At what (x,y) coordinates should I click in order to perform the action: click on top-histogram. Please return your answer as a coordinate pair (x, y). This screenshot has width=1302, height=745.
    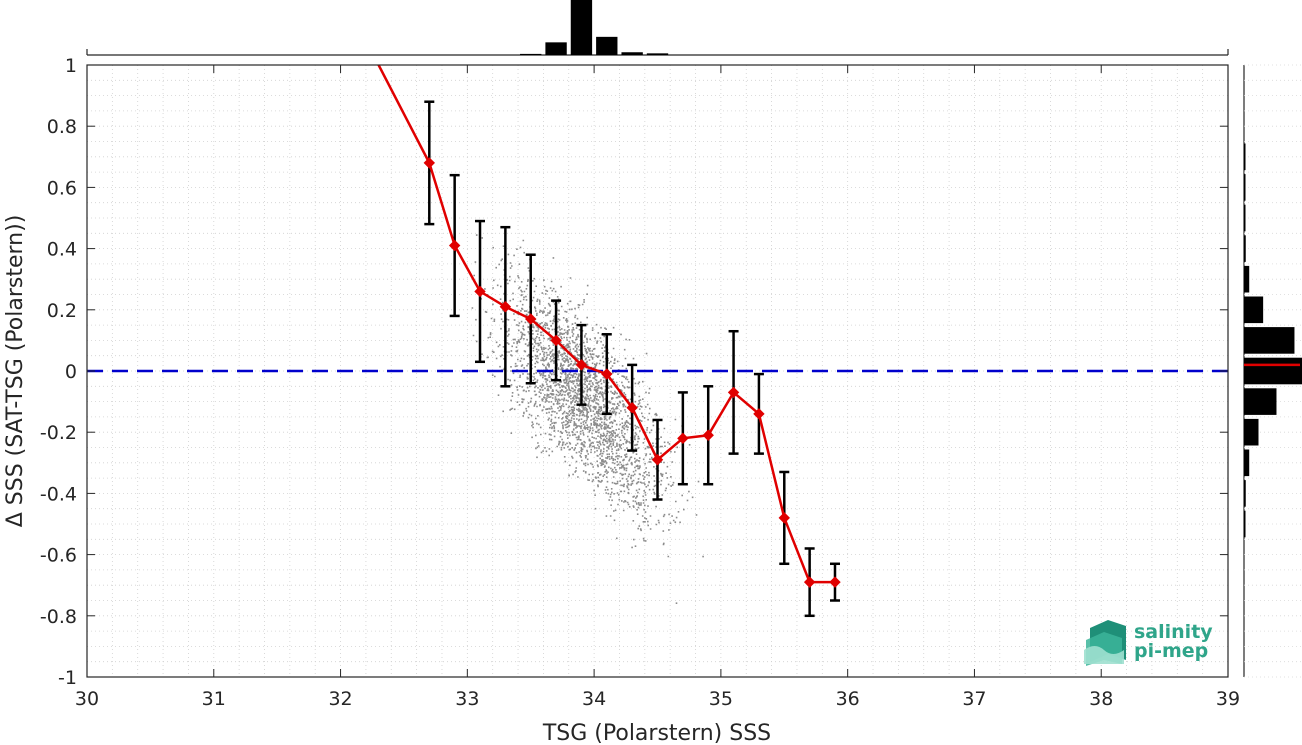
    Looking at the image, I should click on (657, 28).